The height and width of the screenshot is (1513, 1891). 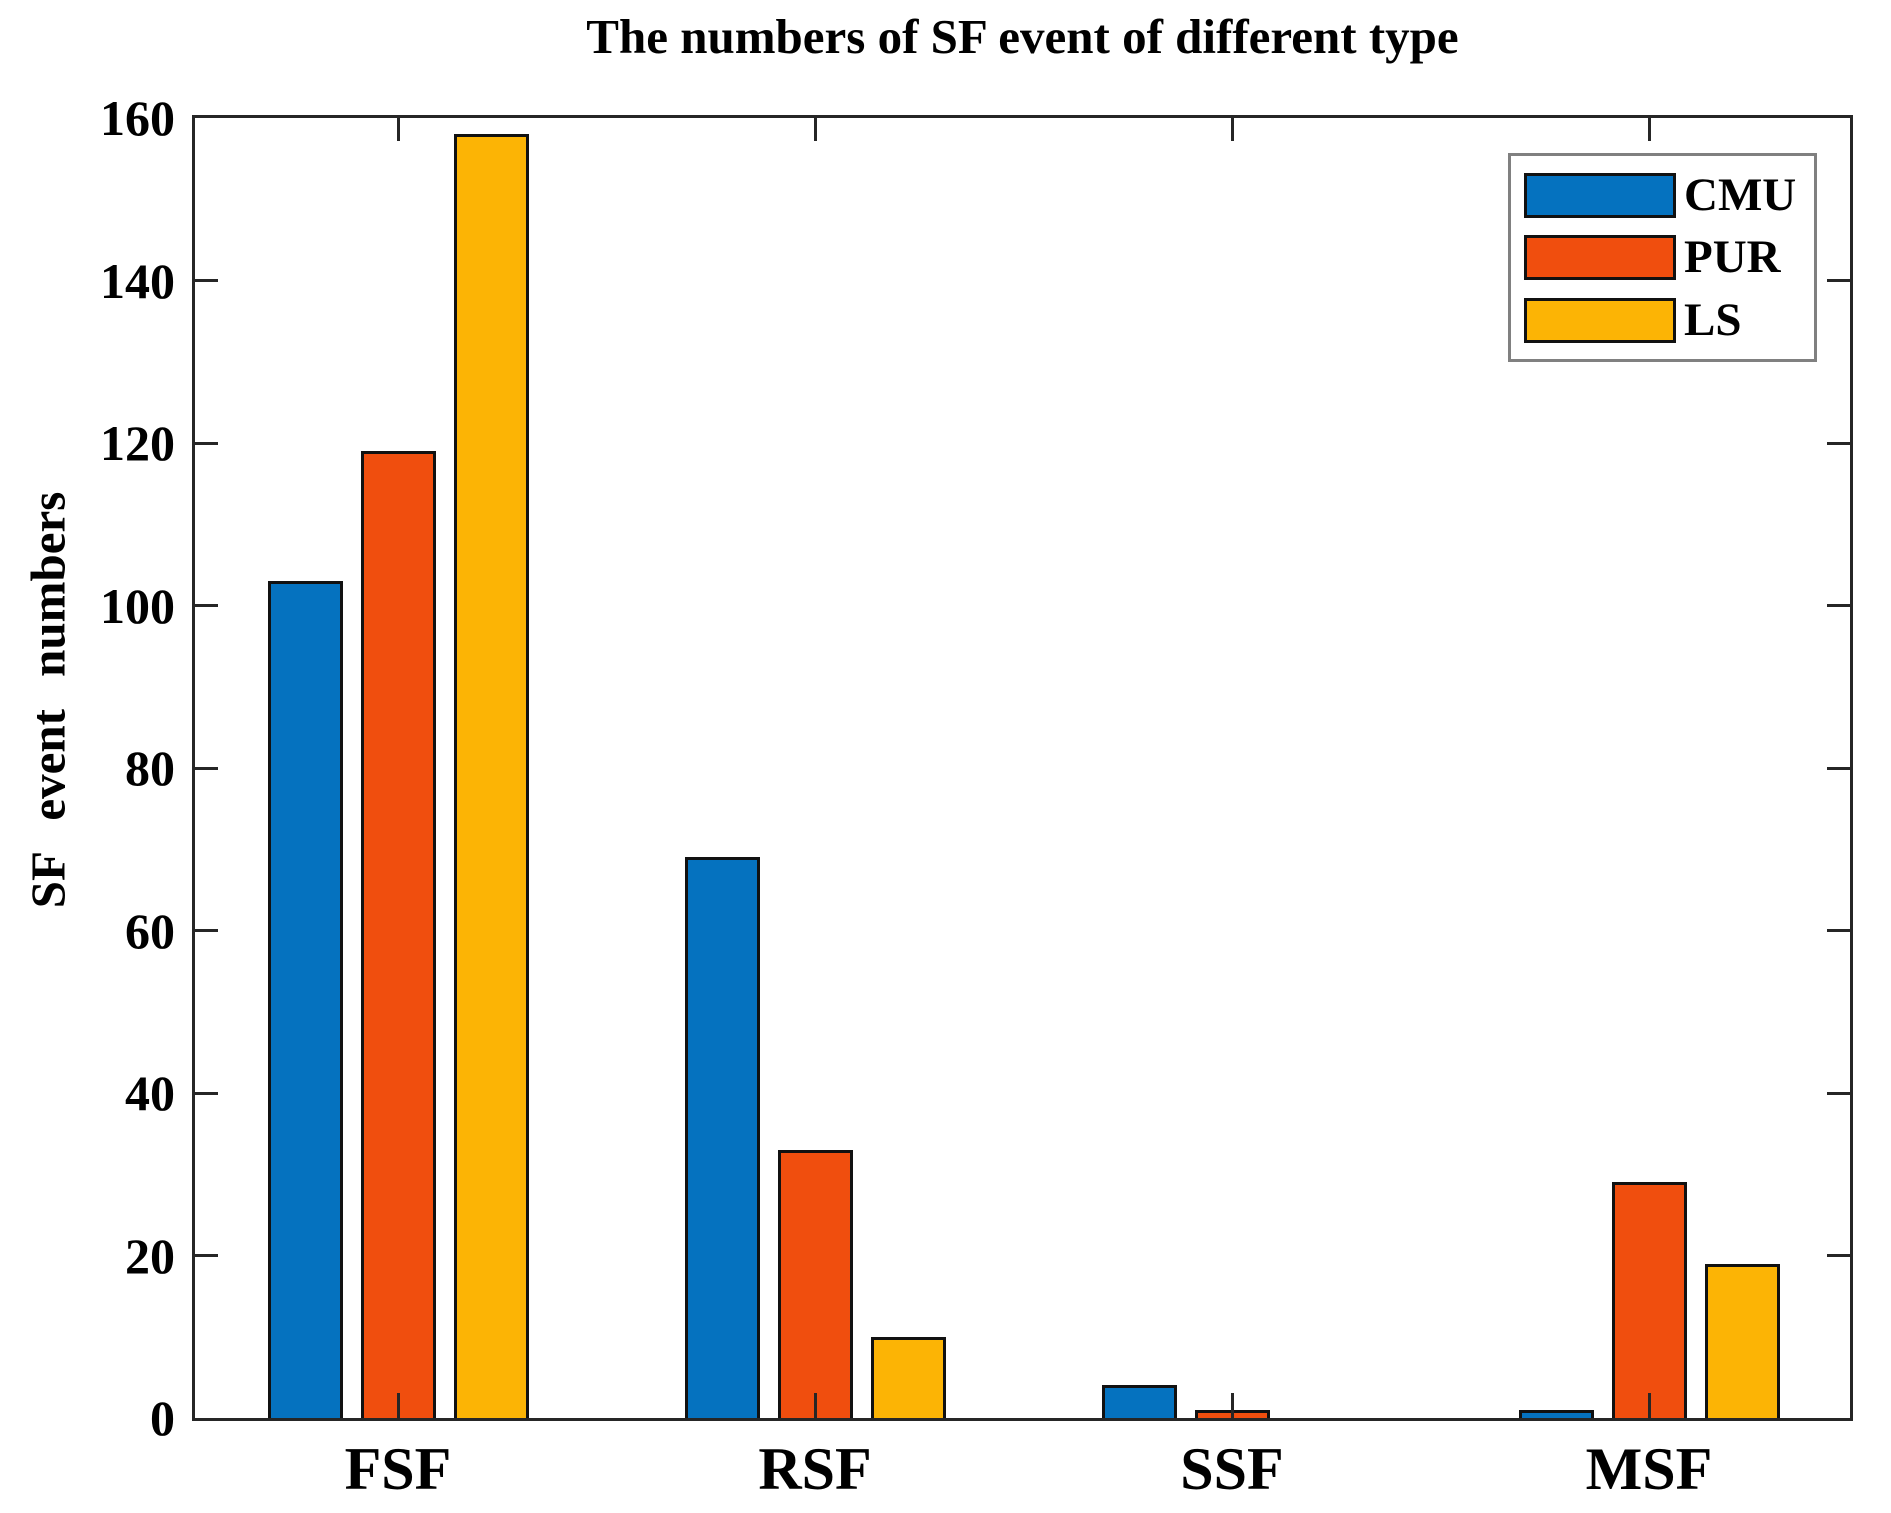 I want to click on bar-ssf-cmu, so click(x=1139, y=1401).